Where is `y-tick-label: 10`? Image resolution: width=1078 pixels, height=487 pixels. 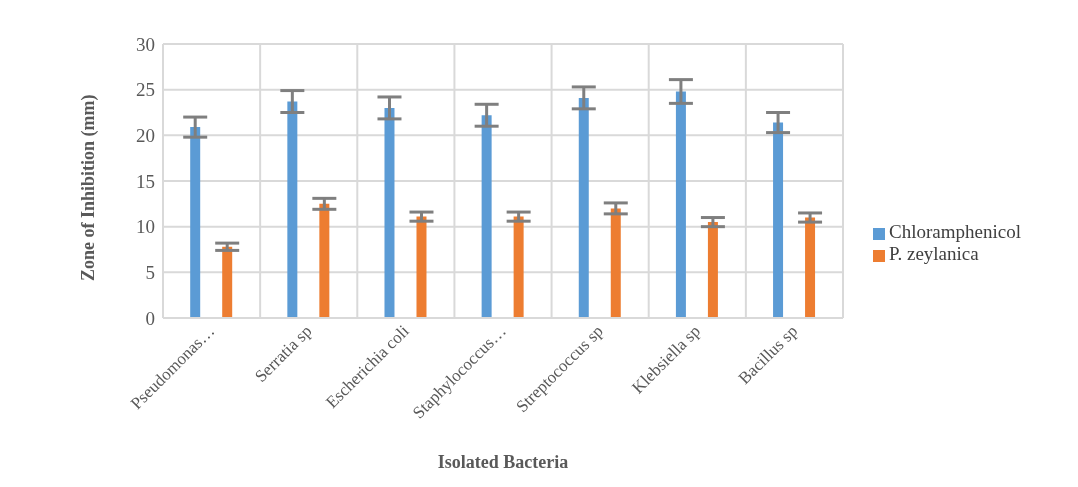
y-tick-label: 10 is located at coordinates (145, 227).